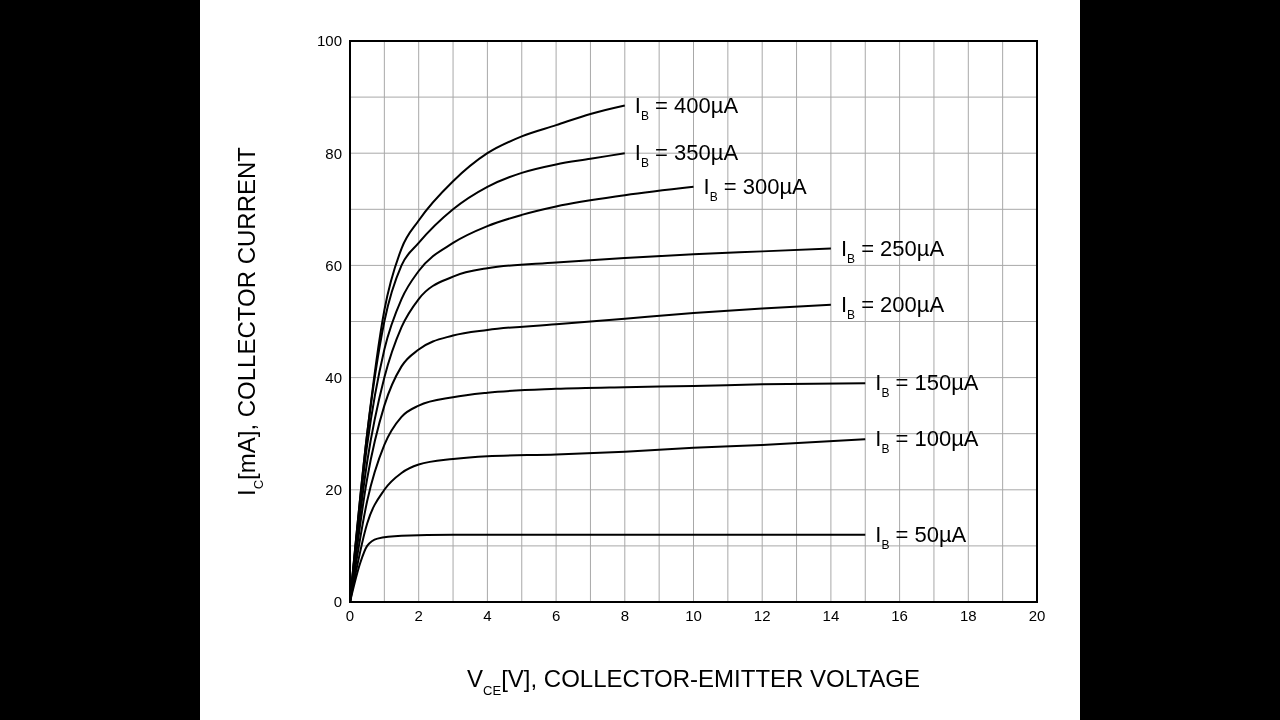 The image size is (1280, 720). I want to click on series-label: I$_{B}$ = 250µA, so click(892, 250).